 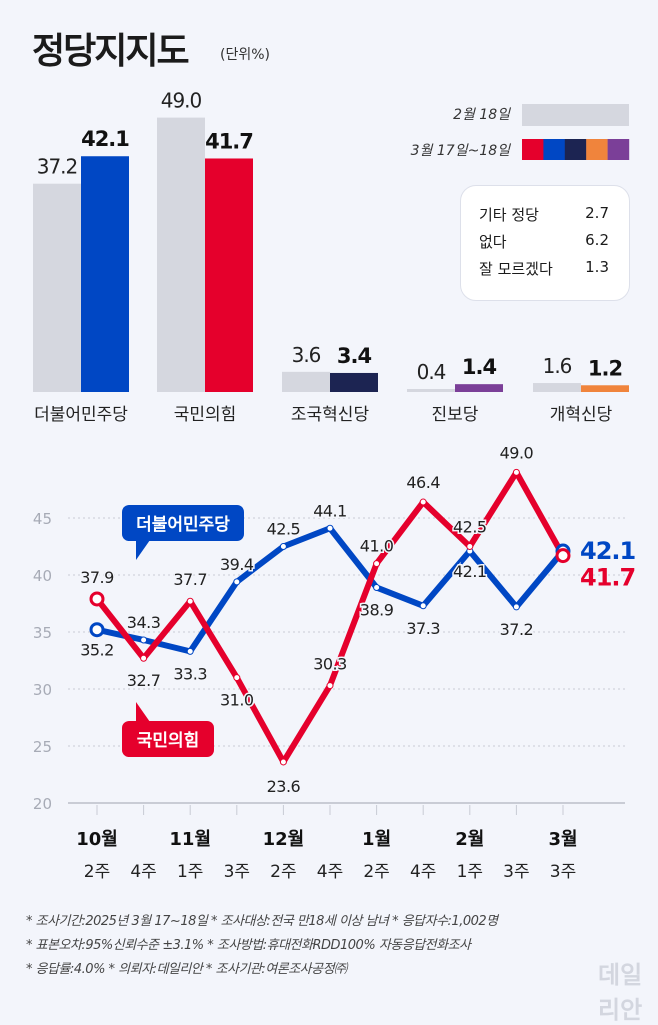 I want to click on series-callout-ppp, so click(x=168, y=739).